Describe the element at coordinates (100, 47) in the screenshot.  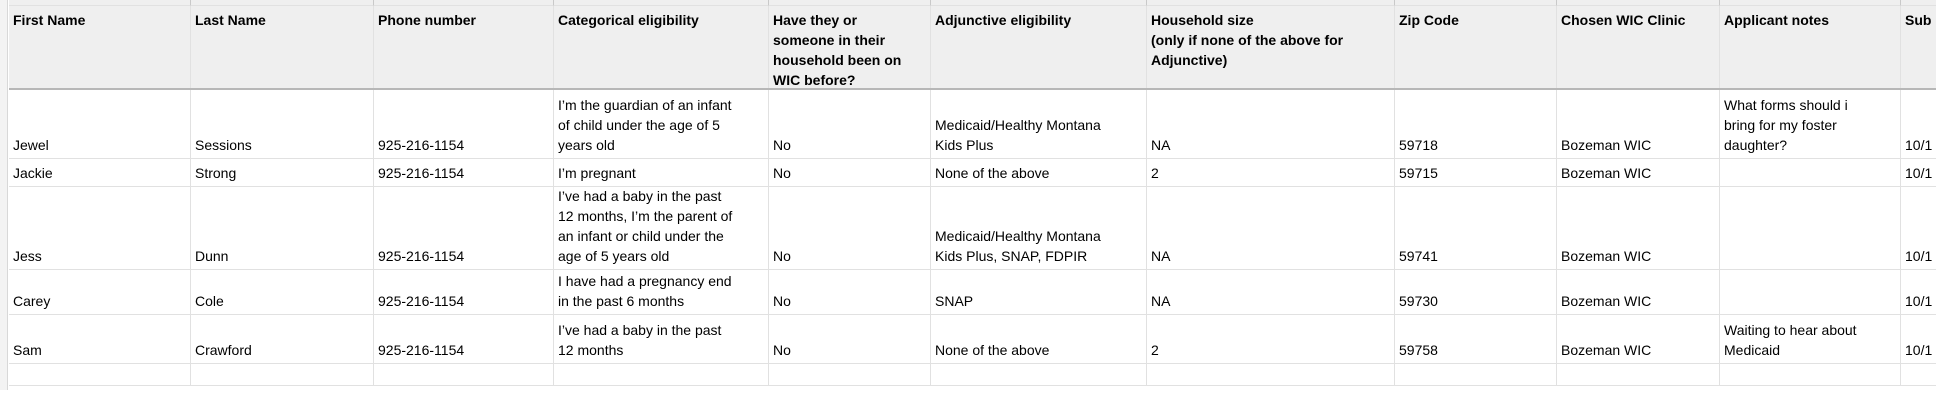
I see `column-header-first-name: First Name` at that location.